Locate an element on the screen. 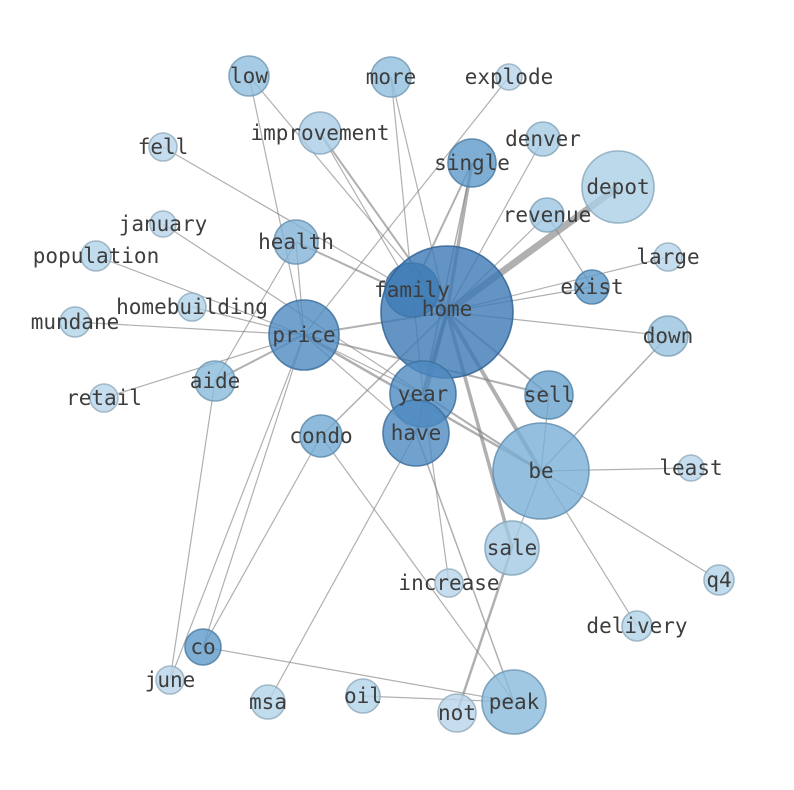 The height and width of the screenshot is (790, 794). graph-node-depot is located at coordinates (618, 187).